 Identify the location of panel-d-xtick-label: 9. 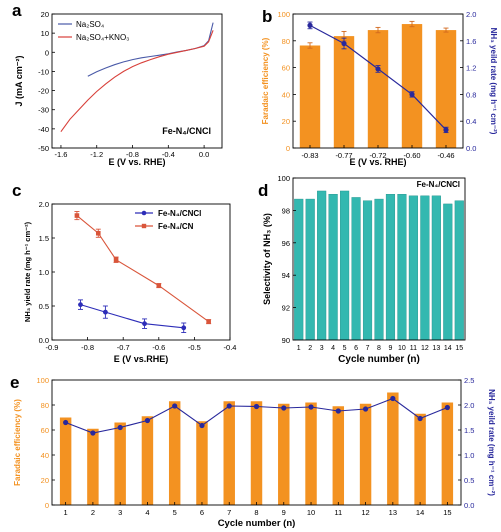
(391, 348).